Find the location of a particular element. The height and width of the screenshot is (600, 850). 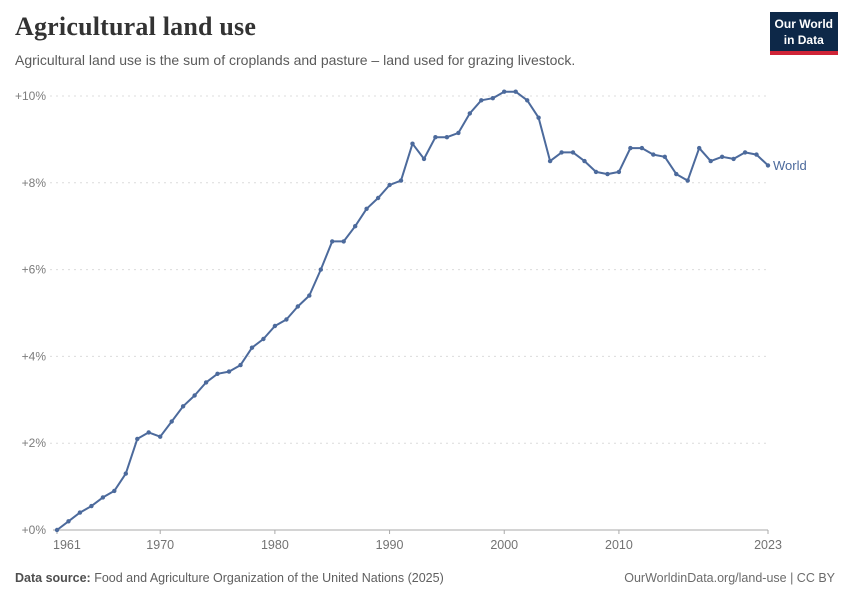

y-tick-label: +6% is located at coordinates (34, 270).